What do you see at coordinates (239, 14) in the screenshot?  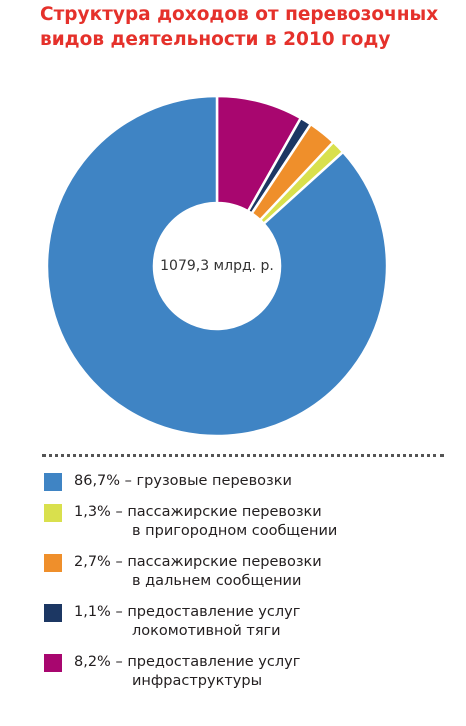 I see `chart-title-line-1: Структура доходов от перевозочных` at bounding box center [239, 14].